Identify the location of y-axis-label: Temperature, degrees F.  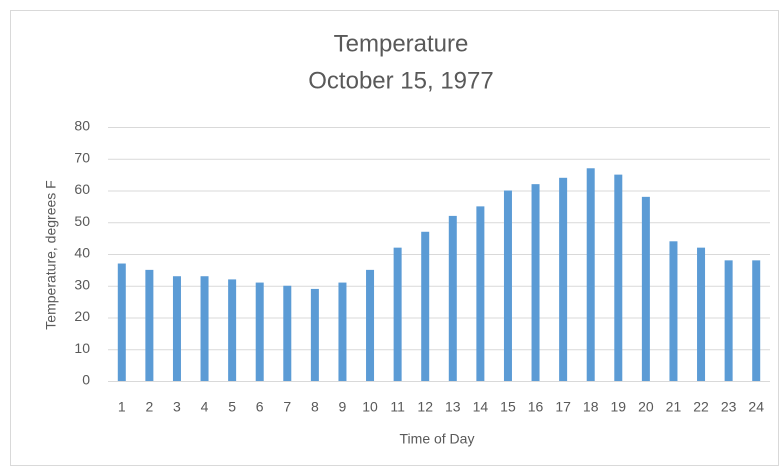
(51, 254).